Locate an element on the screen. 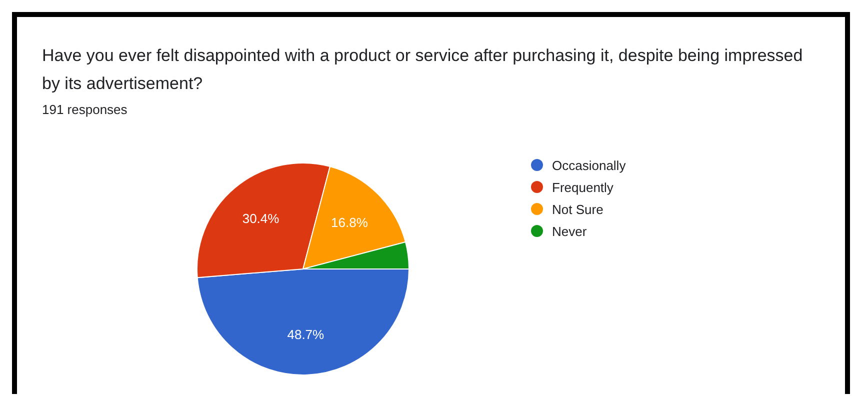  text: 191 responses is located at coordinates (85, 109).